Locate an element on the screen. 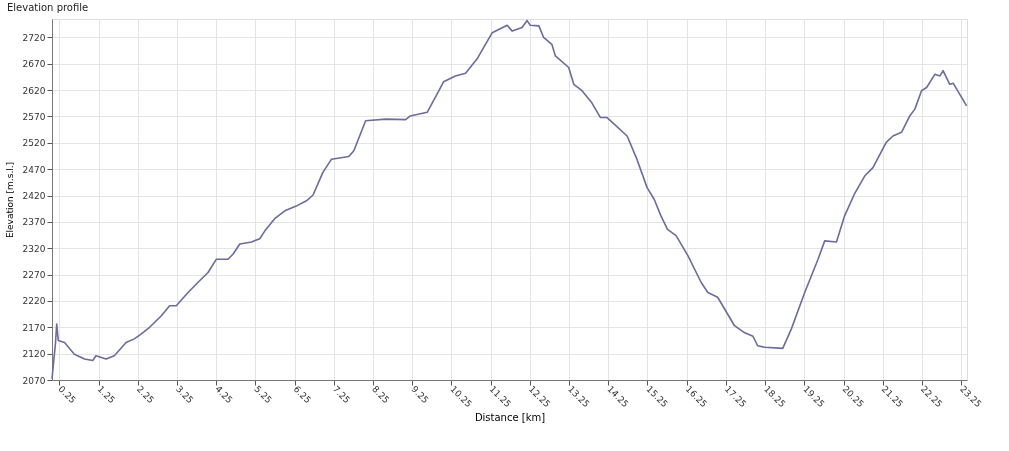 The height and width of the screenshot is (451, 1009). y-tick-label: 2420 is located at coordinates (34, 196).